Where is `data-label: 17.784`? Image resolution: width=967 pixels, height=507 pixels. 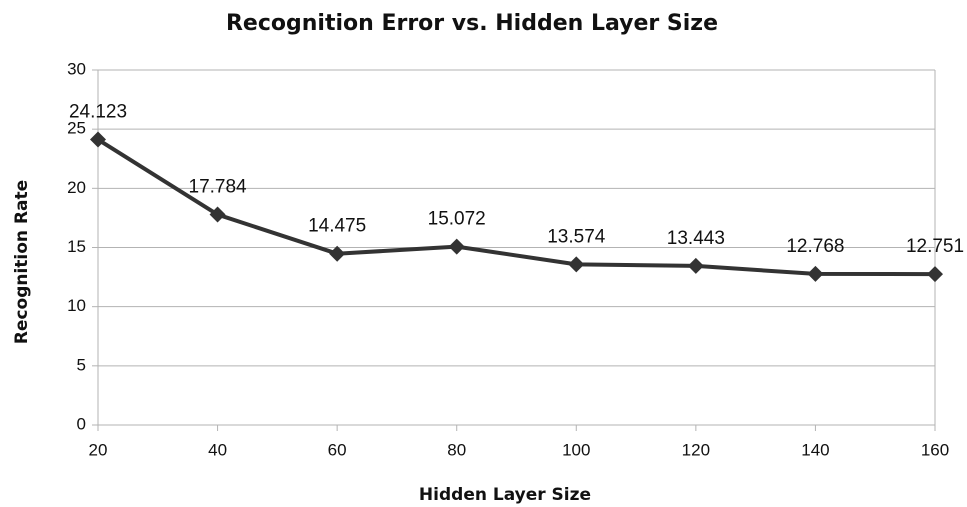 data-label: 17.784 is located at coordinates (218, 187).